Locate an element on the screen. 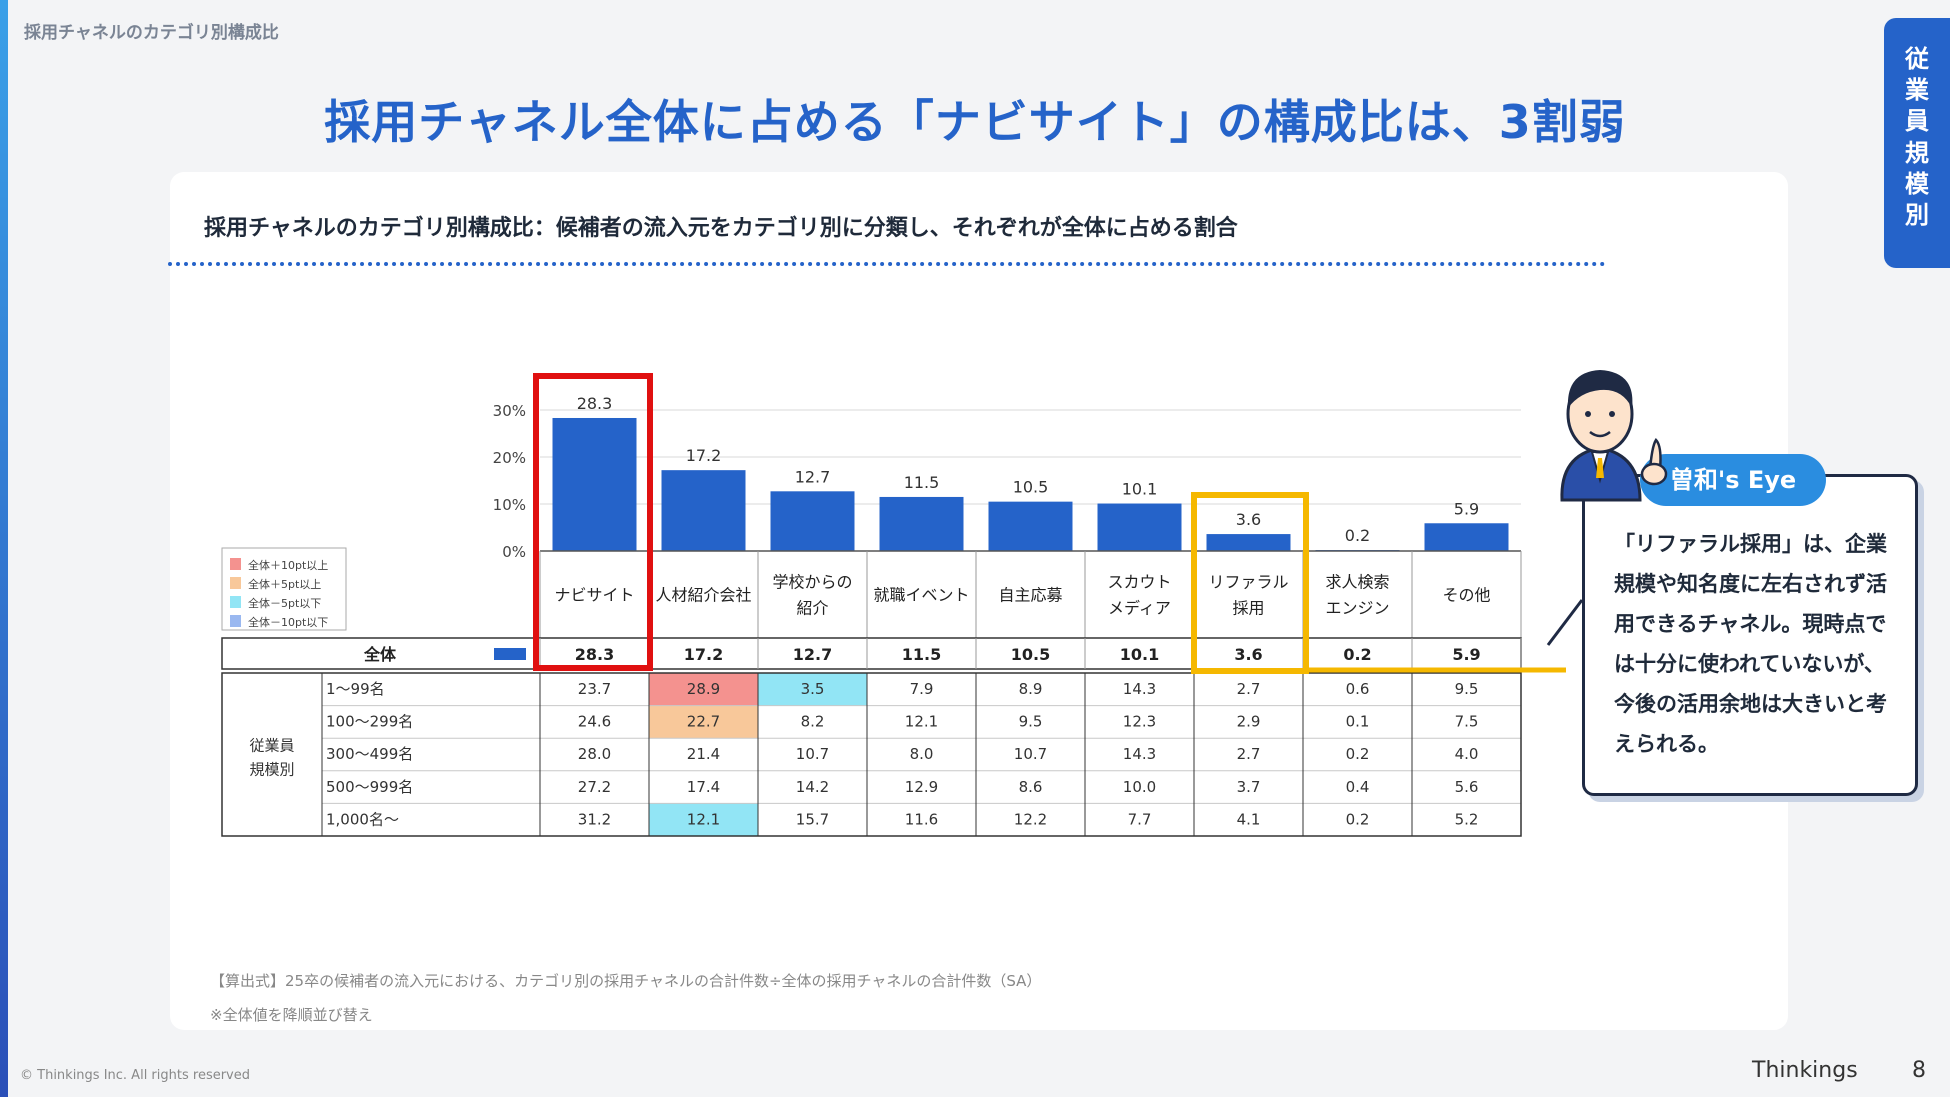 This screenshot has width=1950, height=1097. side-tab-char: 別 is located at coordinates (1917, 214).